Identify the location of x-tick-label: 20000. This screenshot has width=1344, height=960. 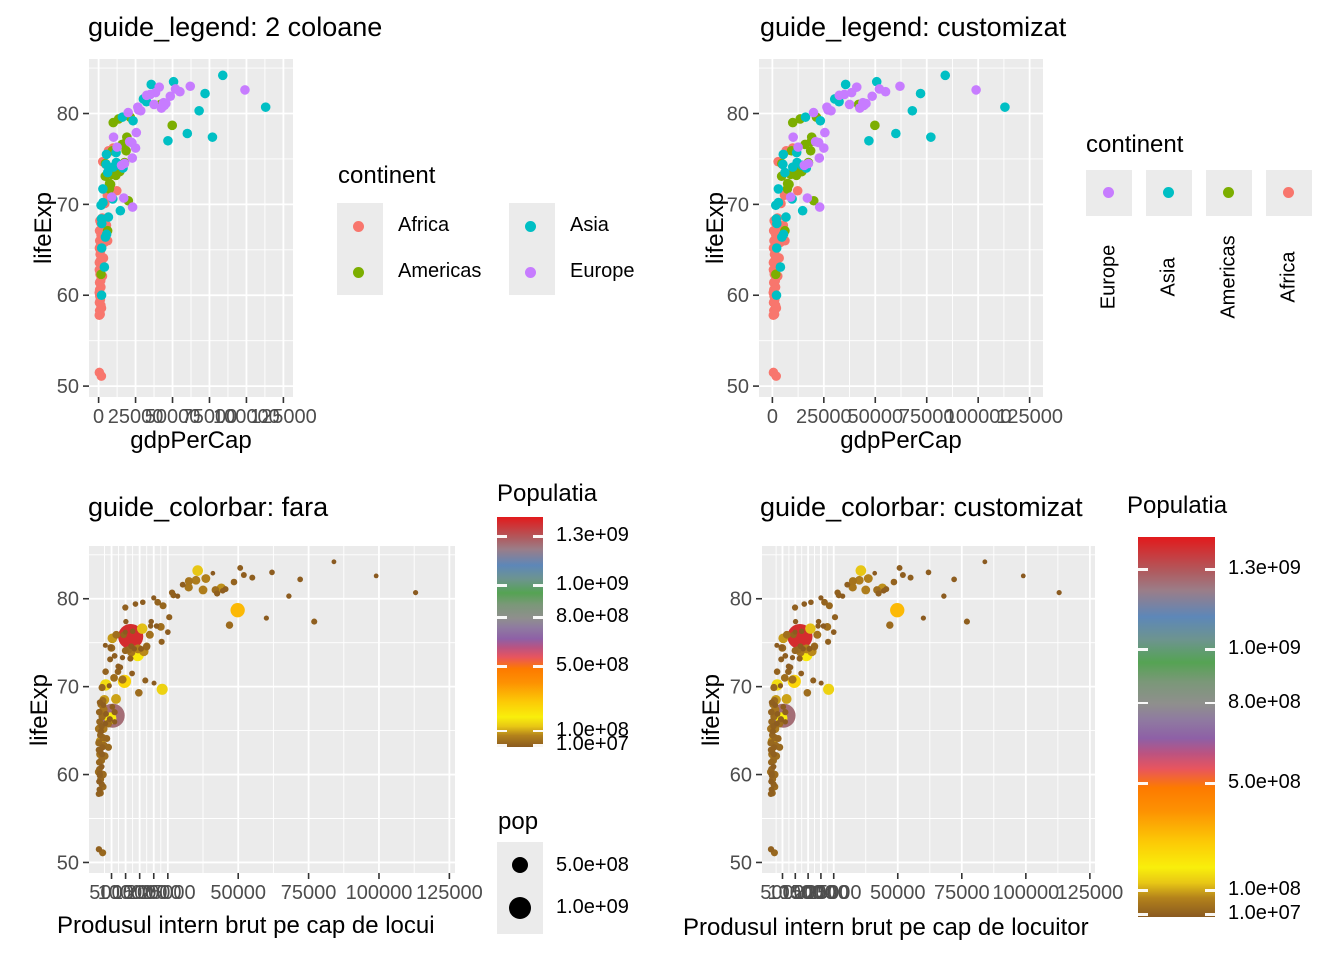
(821, 893).